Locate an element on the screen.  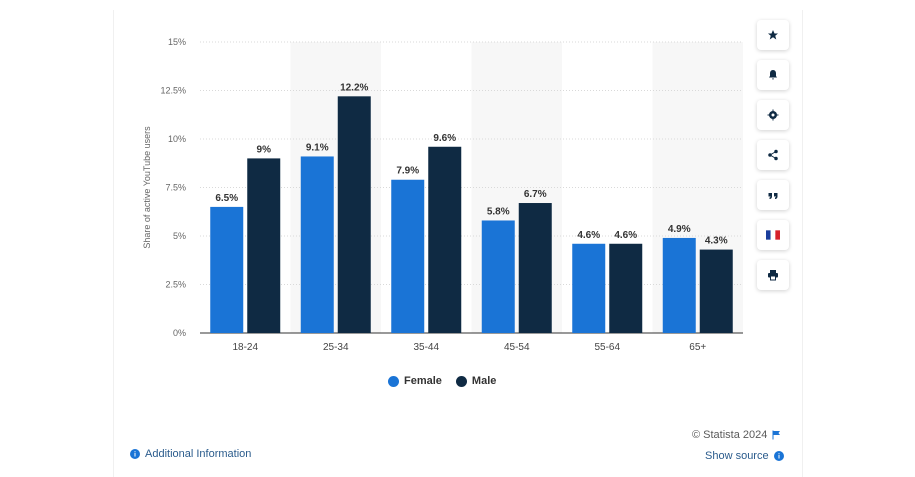
copyright-label: © Statista 2024 is located at coordinates (730, 435).